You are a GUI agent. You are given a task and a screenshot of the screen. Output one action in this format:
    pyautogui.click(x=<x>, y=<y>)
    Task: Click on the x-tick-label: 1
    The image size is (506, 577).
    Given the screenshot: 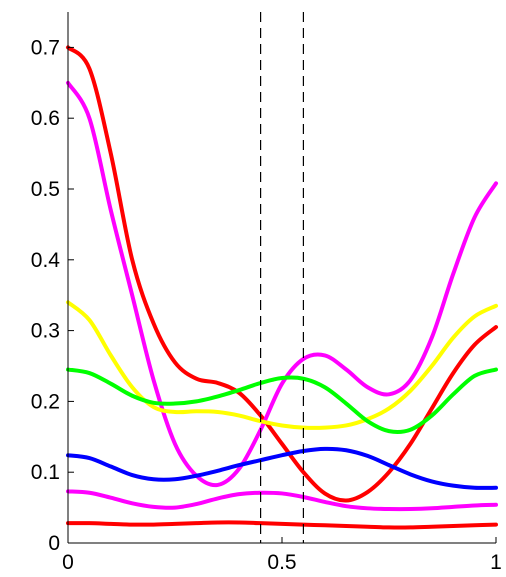 What is the action you would take?
    pyautogui.click(x=496, y=562)
    